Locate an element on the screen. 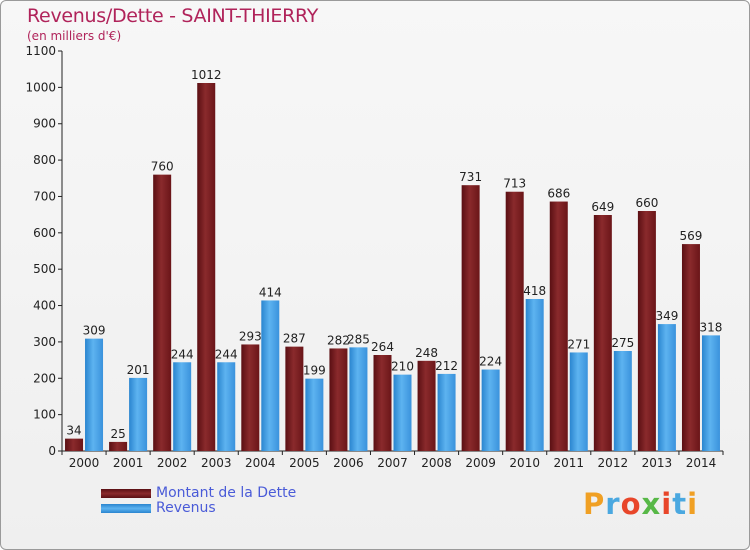 The image size is (750, 550). legend-label-dette: Montant de la Dette is located at coordinates (226, 493).